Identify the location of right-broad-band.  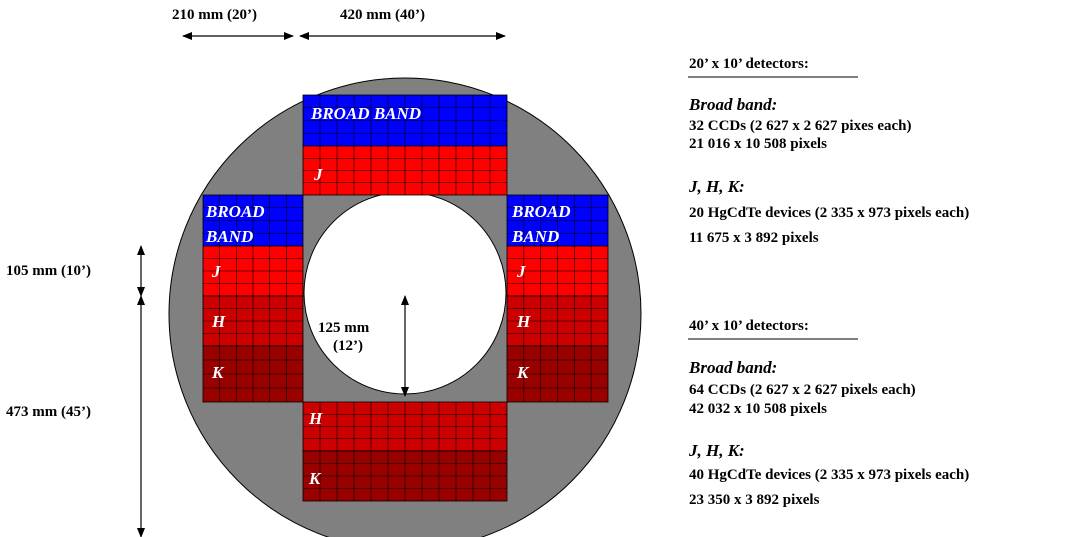
(557, 220).